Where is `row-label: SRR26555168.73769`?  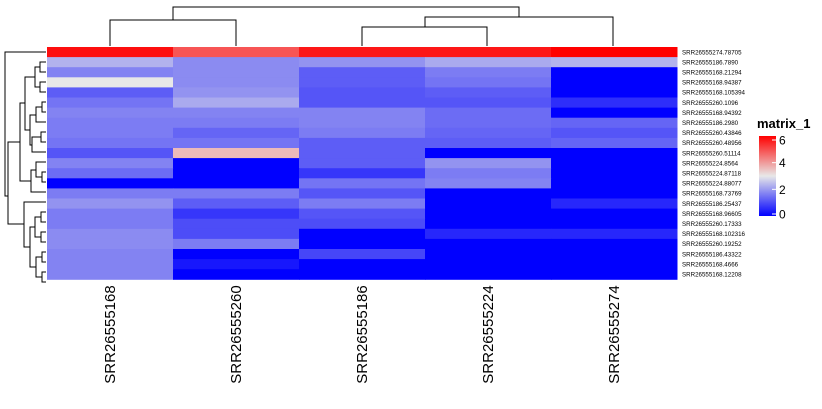 row-label: SRR26555168.73769 is located at coordinates (712, 194).